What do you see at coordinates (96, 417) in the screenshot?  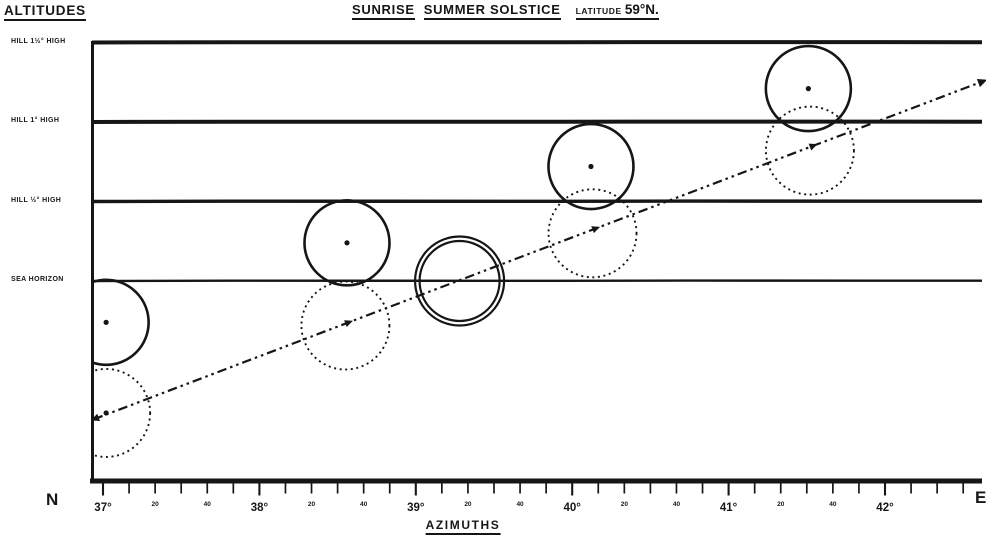 I see `sun-path-start-arrow` at bounding box center [96, 417].